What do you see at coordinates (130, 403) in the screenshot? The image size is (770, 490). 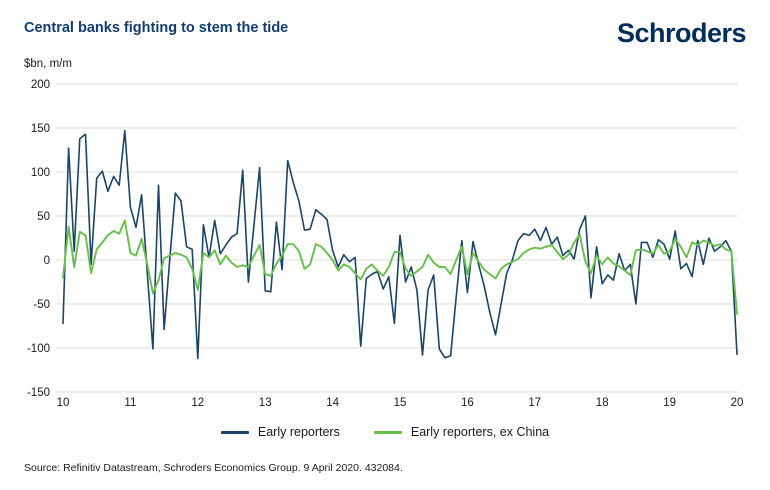 I see `x-tick-label: 11` at bounding box center [130, 403].